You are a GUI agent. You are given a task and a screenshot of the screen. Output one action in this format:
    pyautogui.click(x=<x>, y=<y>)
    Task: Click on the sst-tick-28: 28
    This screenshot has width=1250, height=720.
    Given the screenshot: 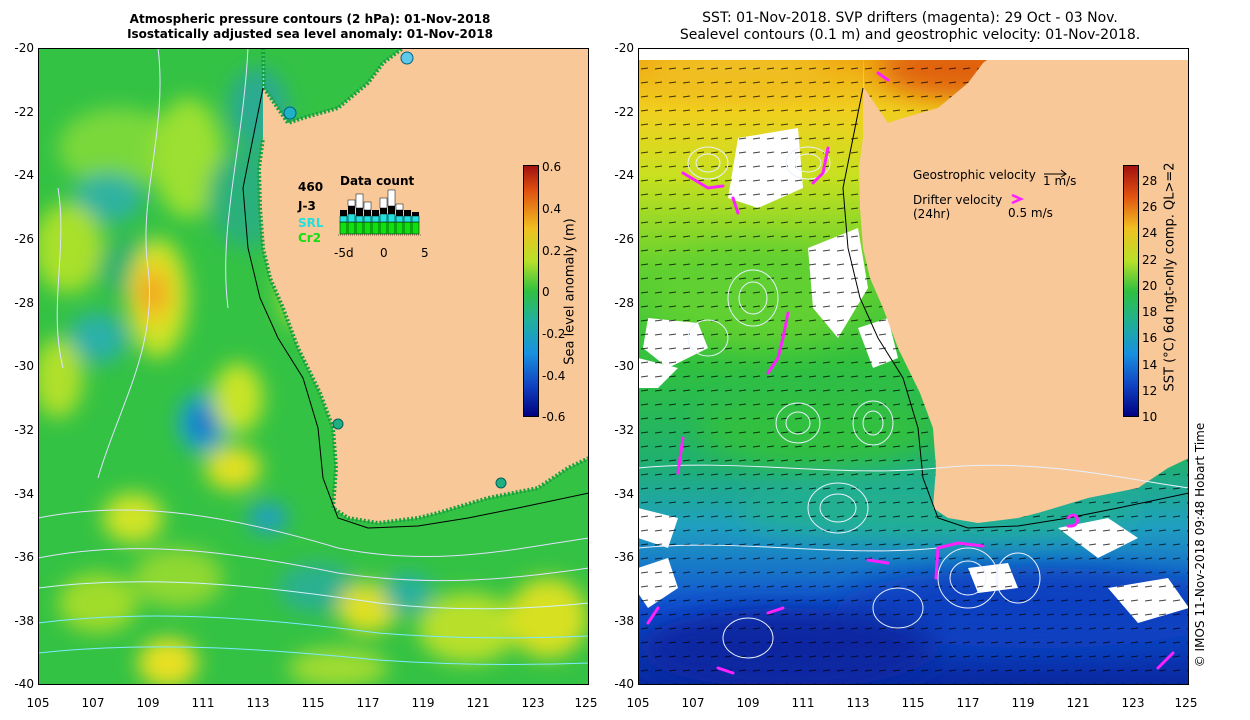 What is the action you would take?
    pyautogui.click(x=1150, y=181)
    